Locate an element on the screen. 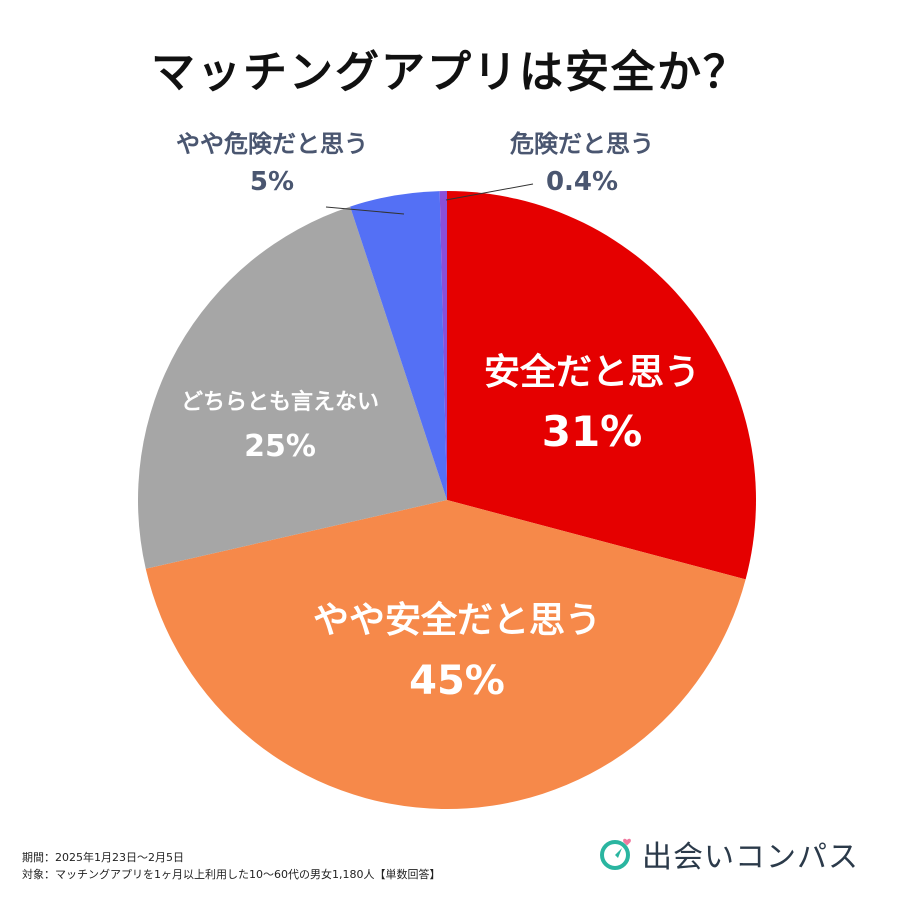 The height and width of the screenshot is (900, 900). chart-title: マッチングアプリは安全か？ is located at coordinates (450, 72).